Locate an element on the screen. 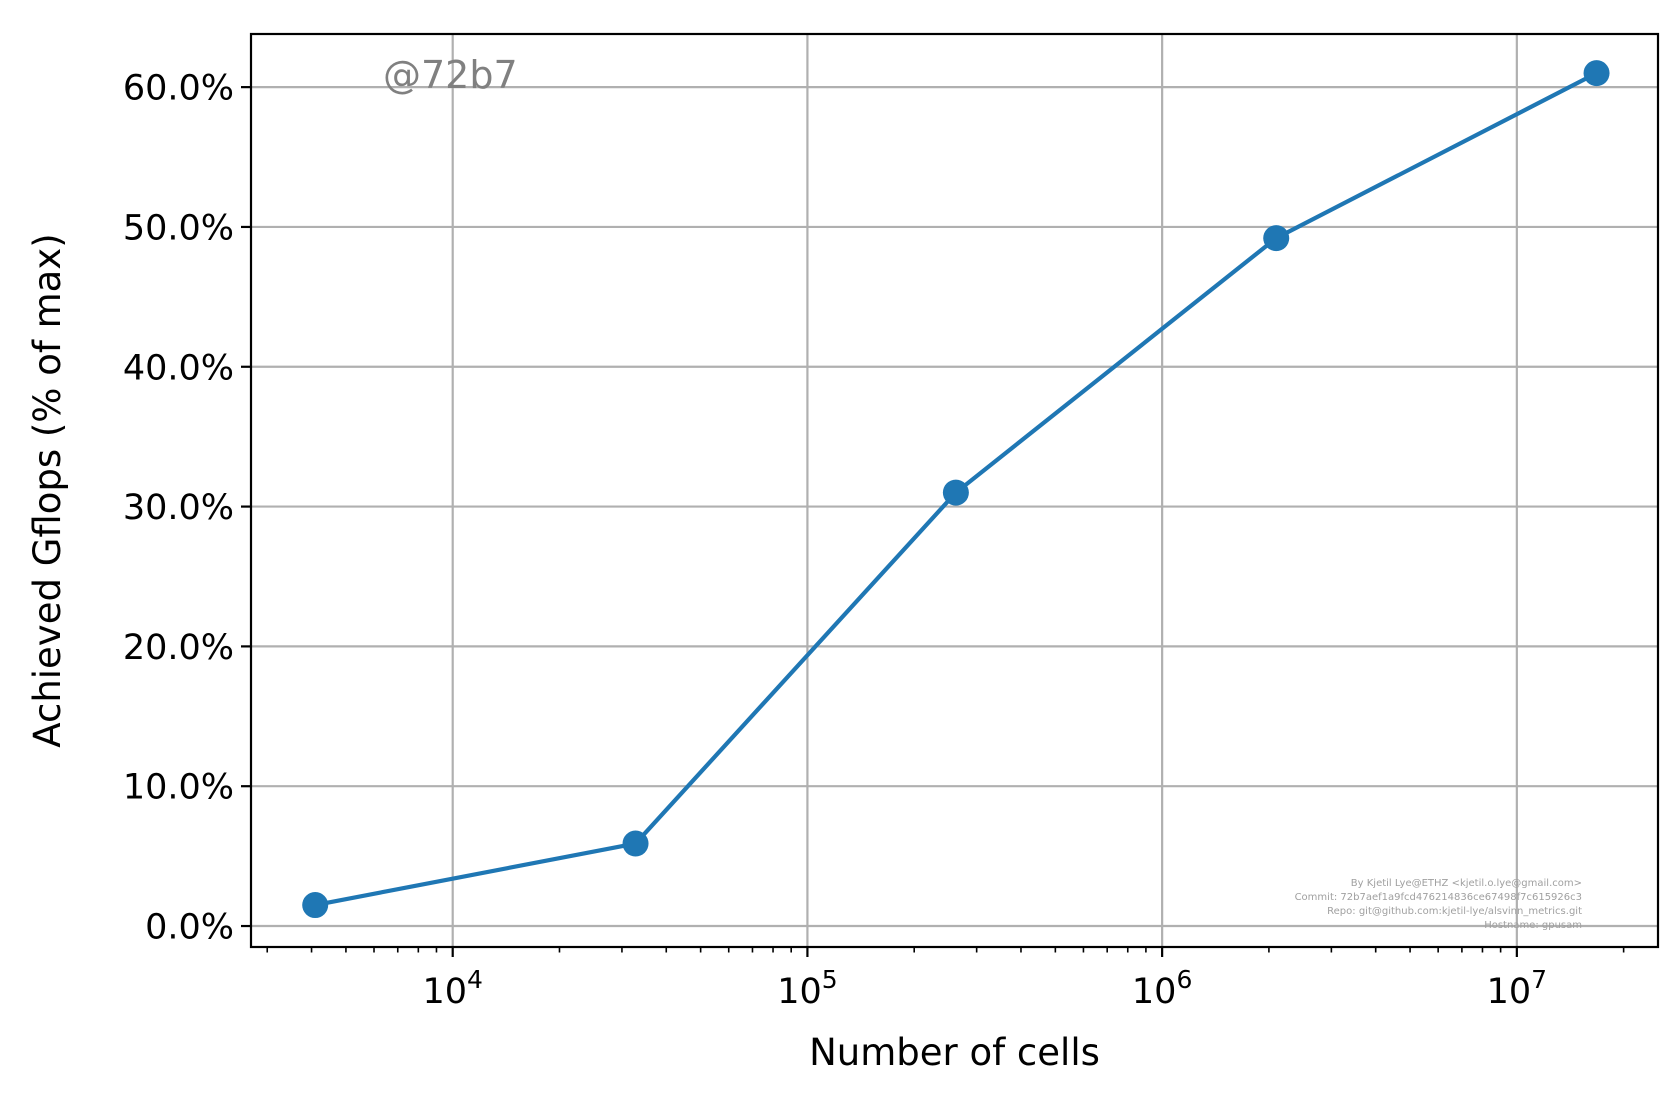 This screenshot has width=1676, height=1096. x-tick-label: 10⁴ is located at coordinates (452, 988).